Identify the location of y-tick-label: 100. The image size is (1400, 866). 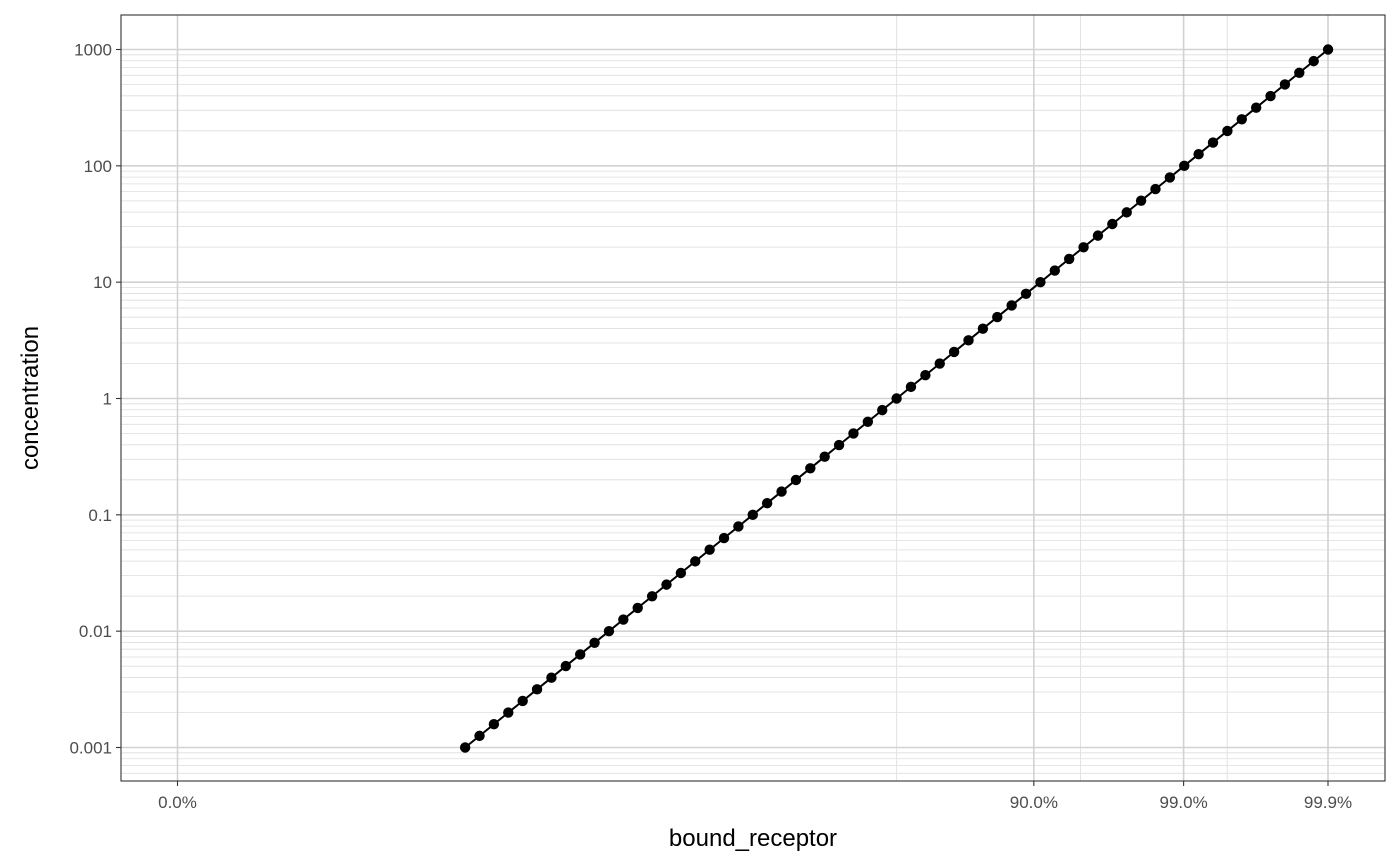
(98, 166).